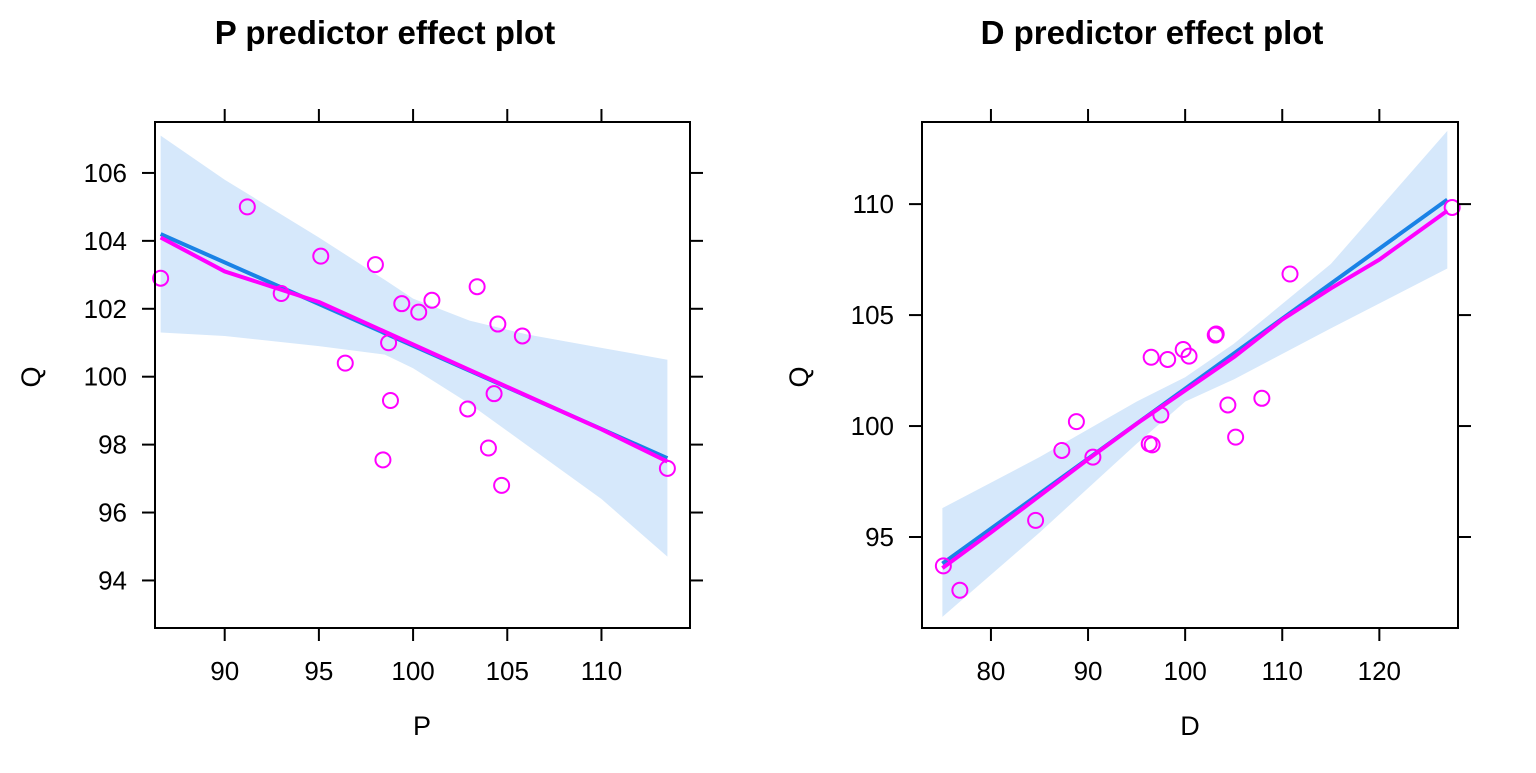  Describe the element at coordinates (872, 315) in the screenshot. I see `d-y-tick-label: 105` at that location.